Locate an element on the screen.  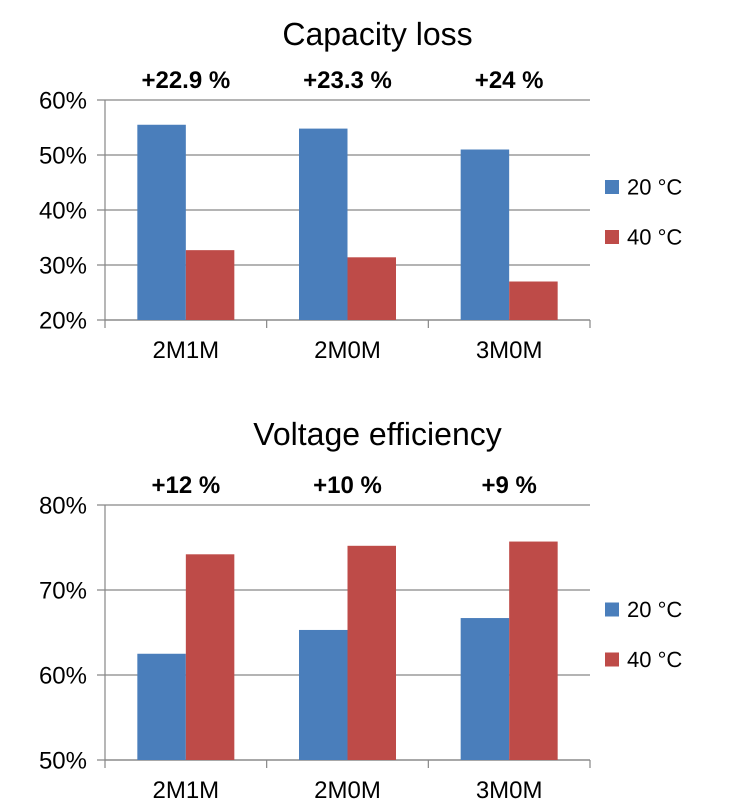
text: +9 % is located at coordinates (509, 485).